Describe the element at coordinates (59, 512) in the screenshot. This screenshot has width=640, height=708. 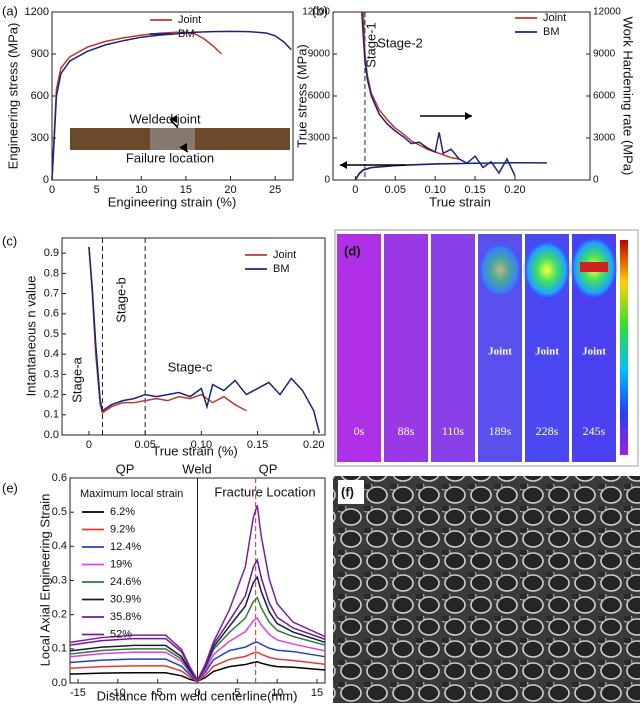
I see `y-tick-label: 0.5` at that location.